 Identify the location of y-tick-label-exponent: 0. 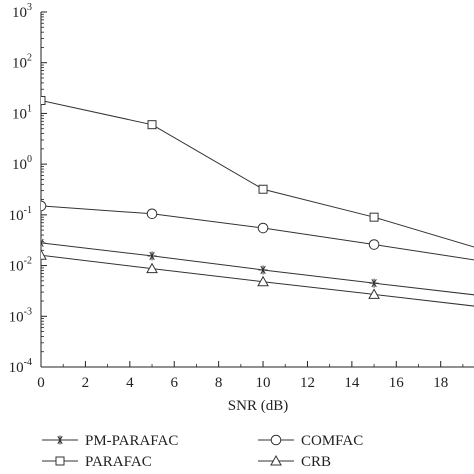
(29, 159).